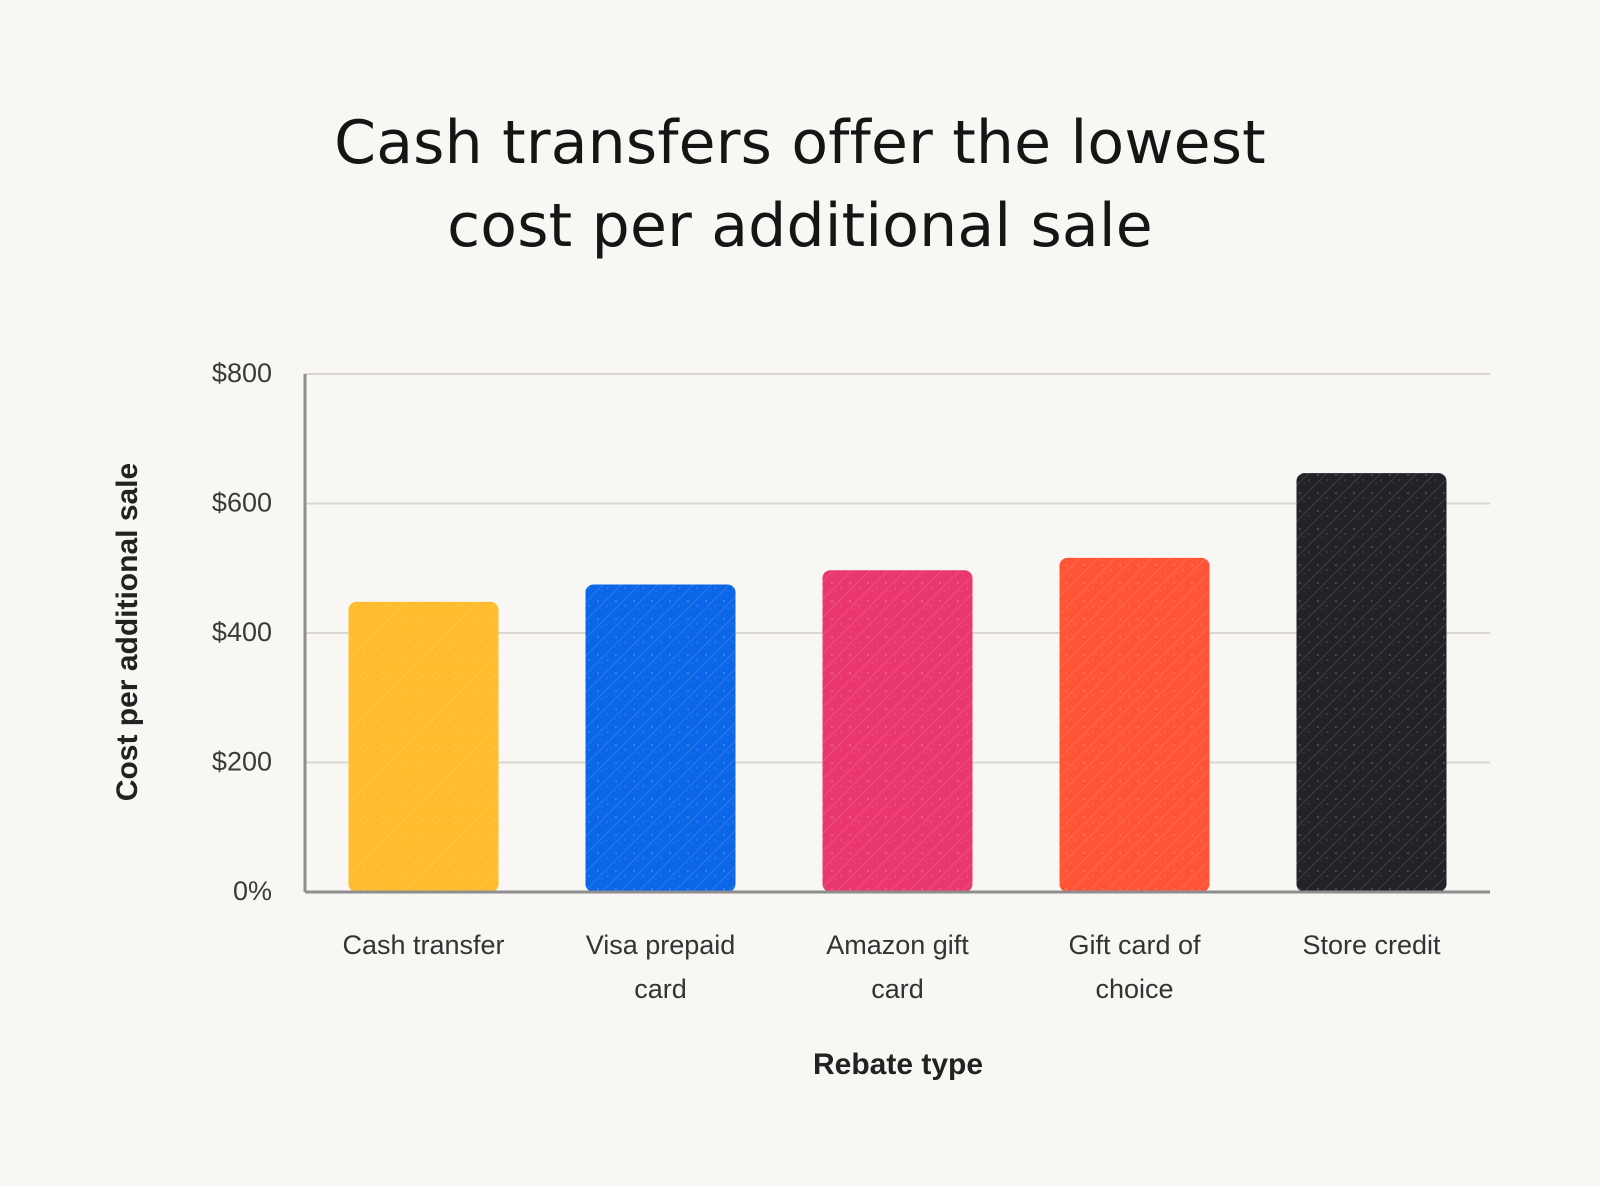 The width and height of the screenshot is (1600, 1186). What do you see at coordinates (1134, 945) in the screenshot?
I see `x-tick-label-line: Gift card of` at bounding box center [1134, 945].